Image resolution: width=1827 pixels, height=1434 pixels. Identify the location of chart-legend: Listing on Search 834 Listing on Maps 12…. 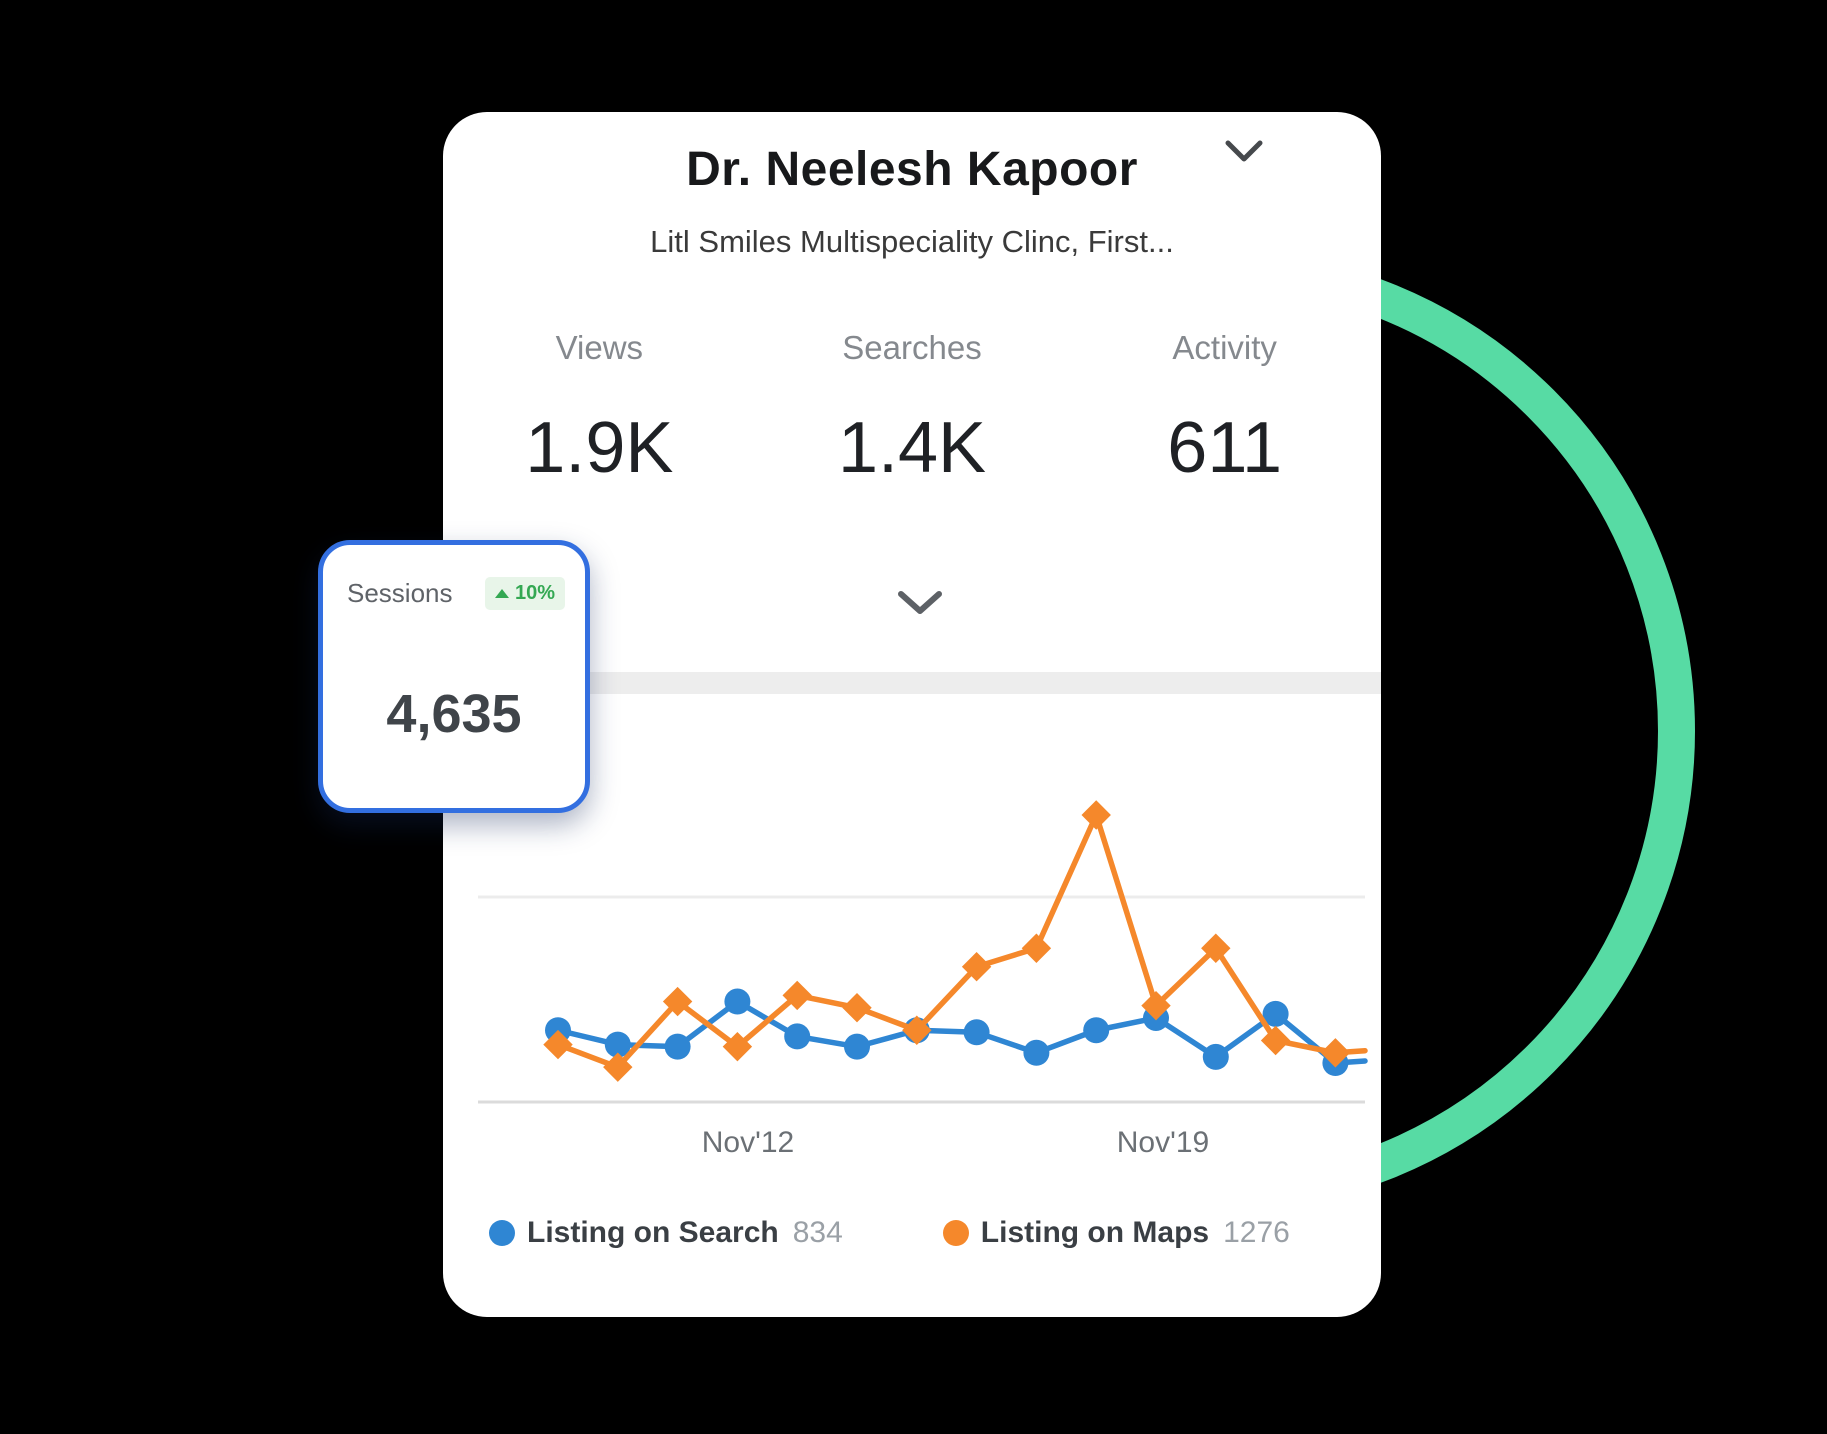
(915, 1233).